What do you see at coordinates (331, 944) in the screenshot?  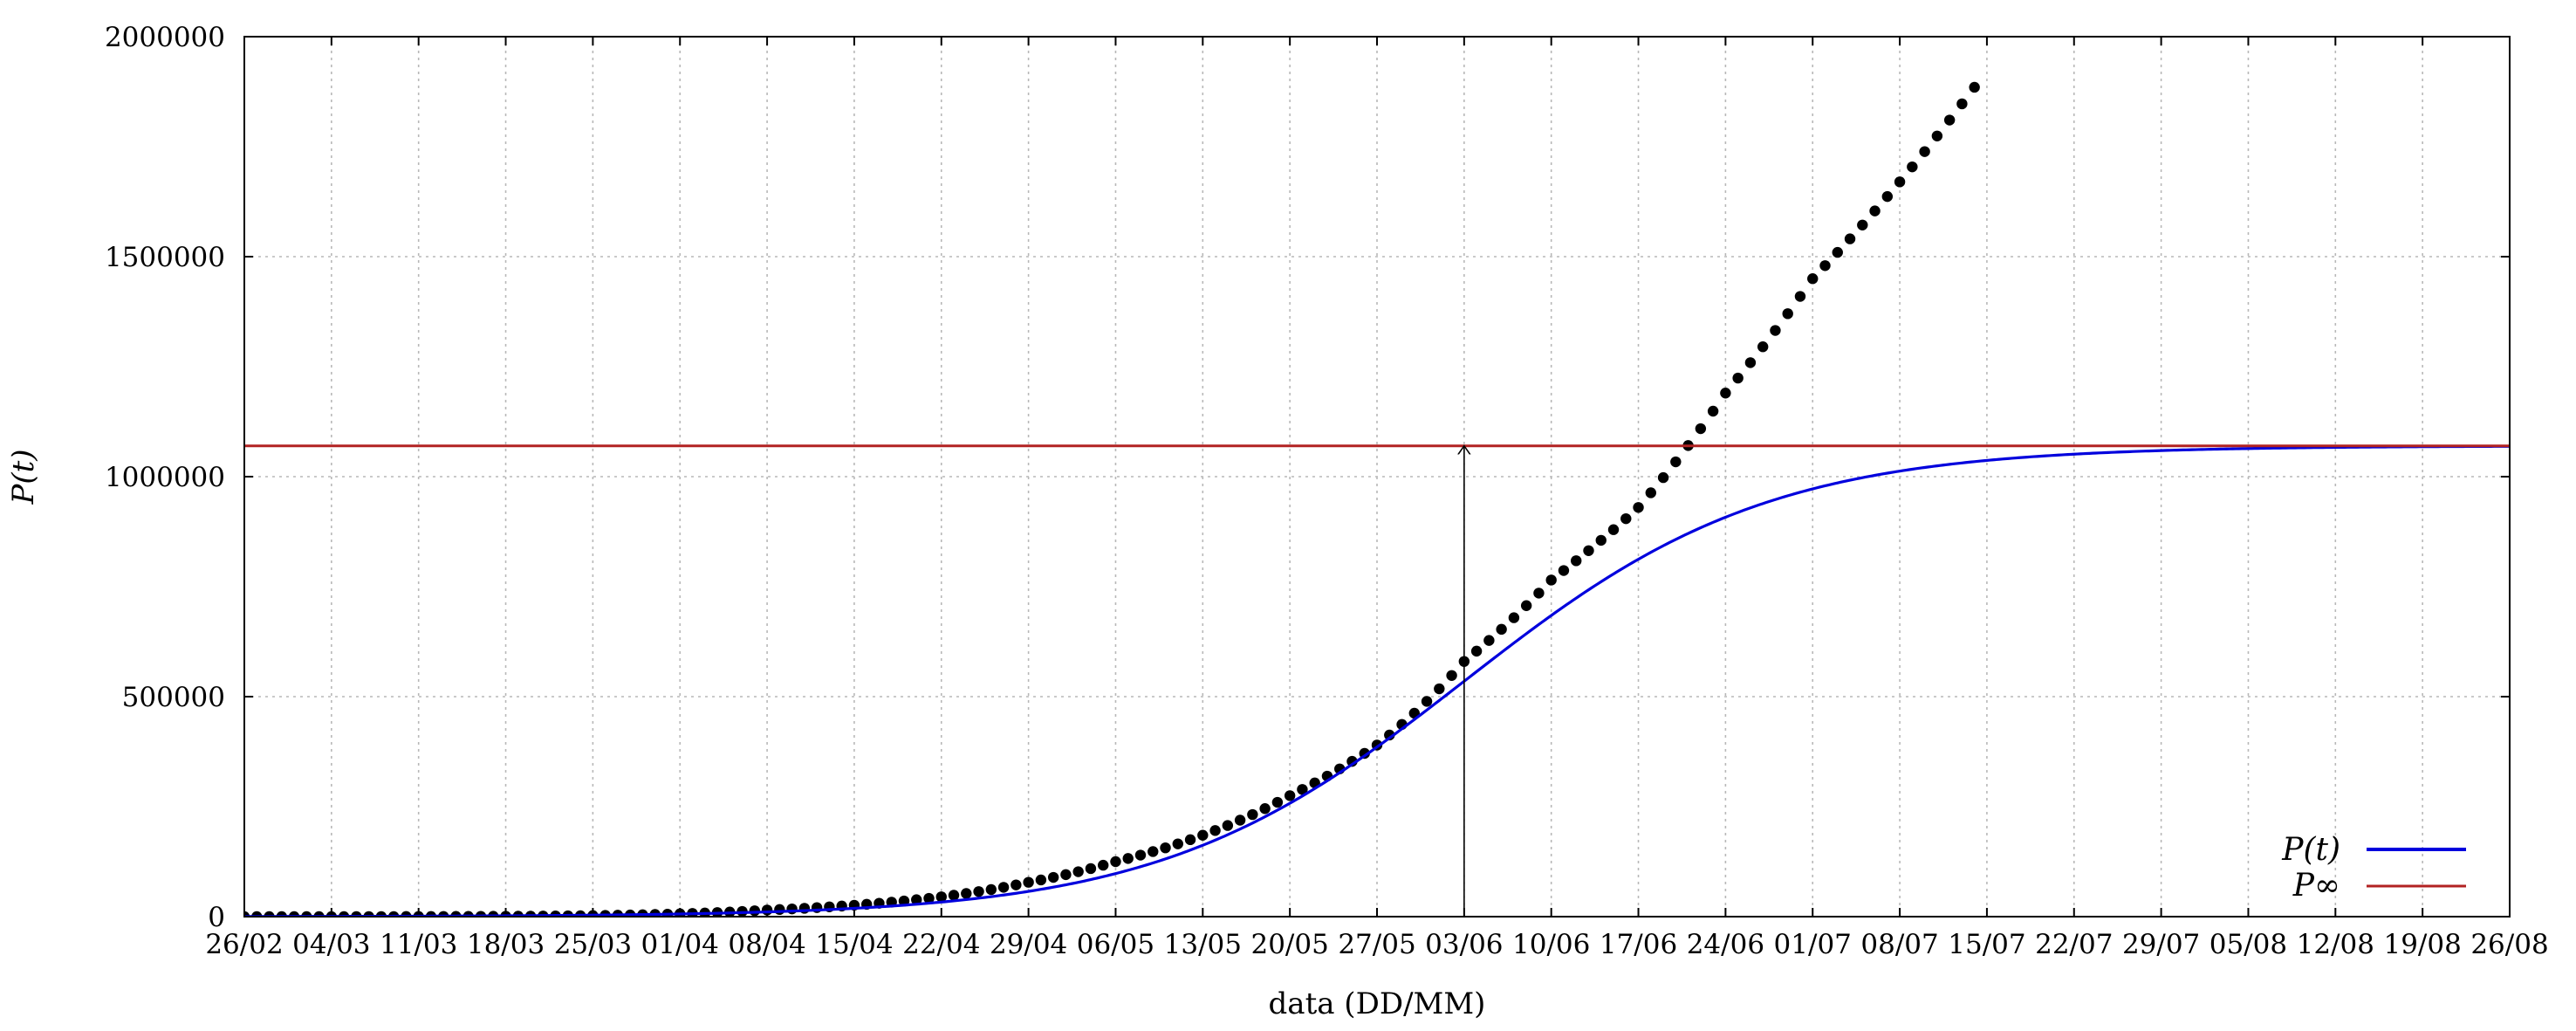 I see `x-tick-label: 04/03` at bounding box center [331, 944].